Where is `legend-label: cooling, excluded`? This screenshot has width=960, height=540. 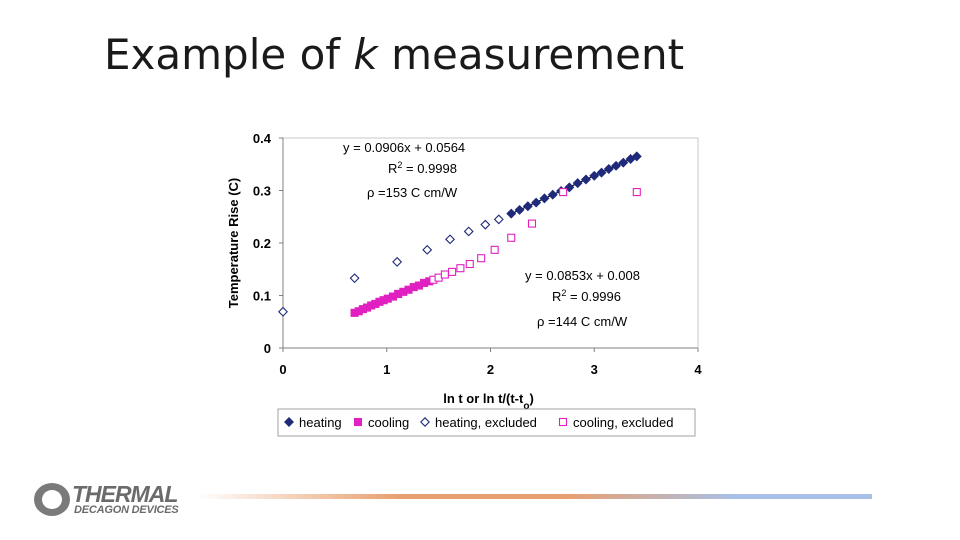
legend-label: cooling, excluded is located at coordinates (623, 422).